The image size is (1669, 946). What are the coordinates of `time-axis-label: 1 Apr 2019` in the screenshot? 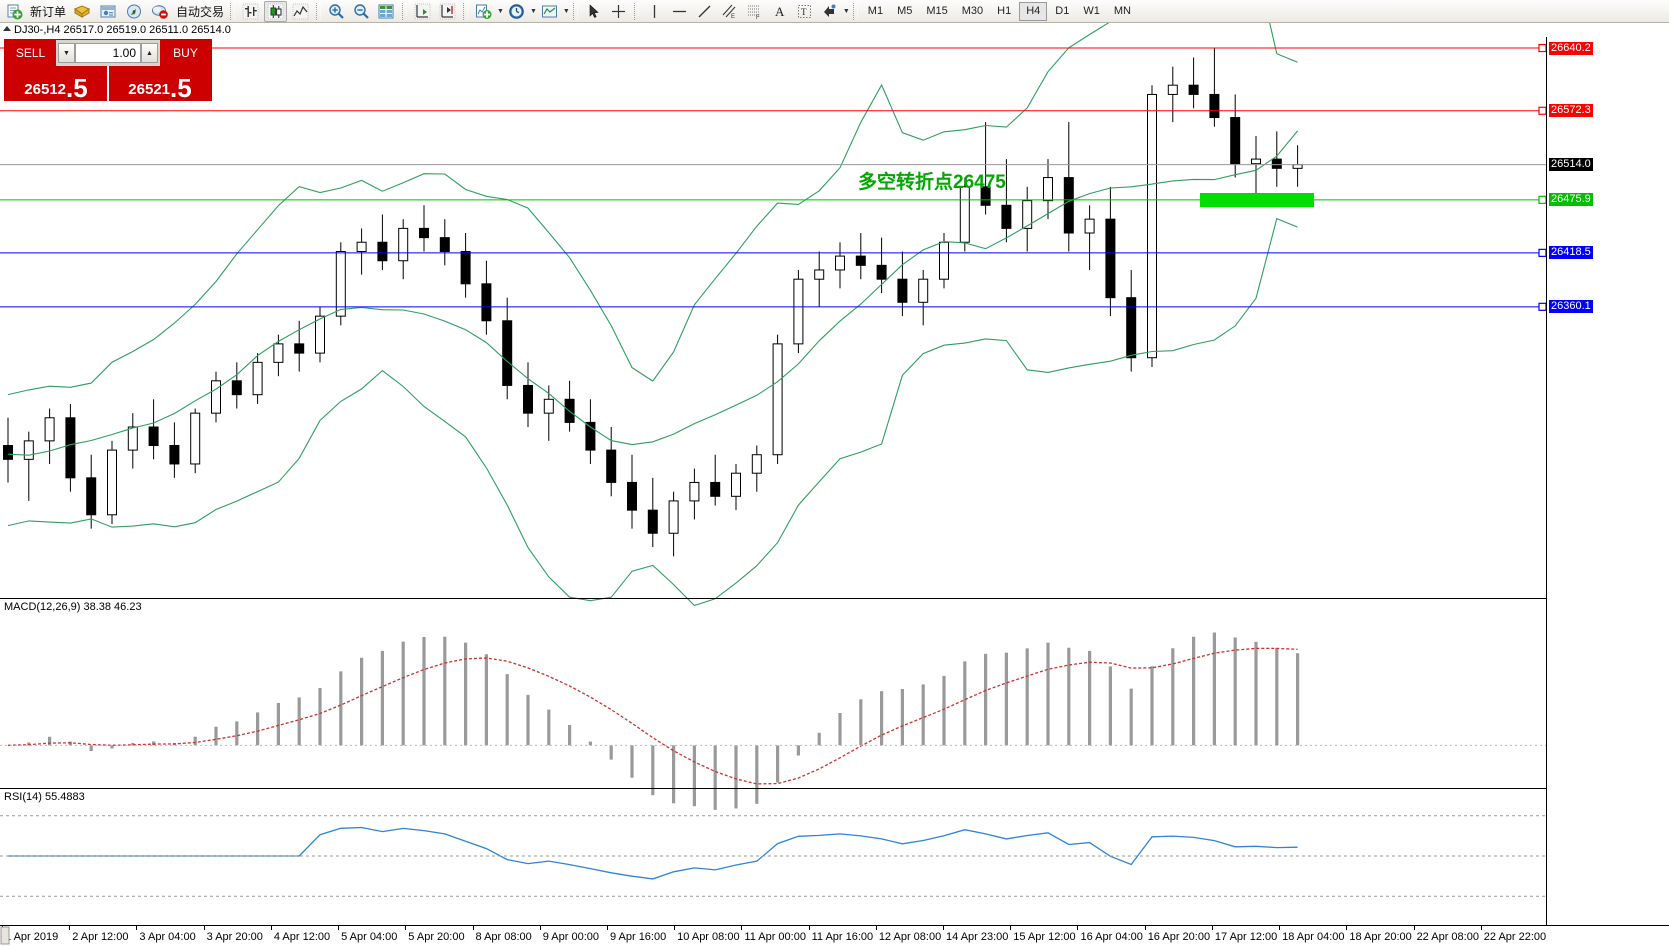 It's located at (32, 937).